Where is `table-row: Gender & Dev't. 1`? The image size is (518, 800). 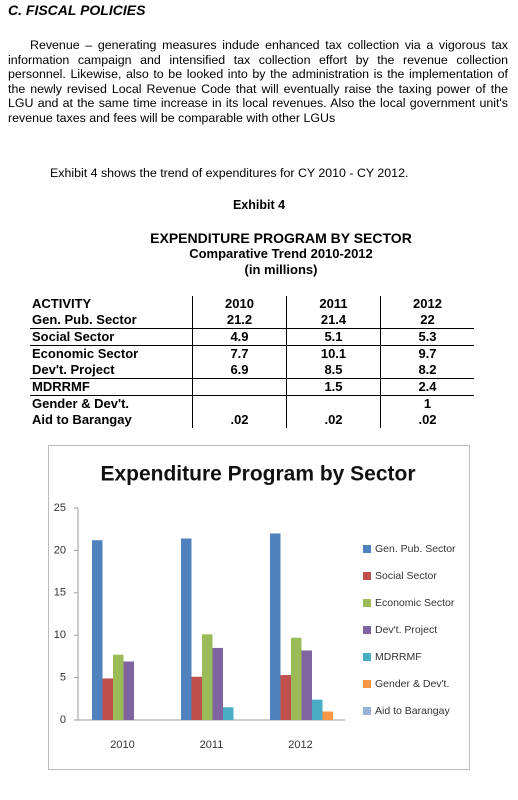
table-row: Gender & Dev't. 1 is located at coordinates (252, 403).